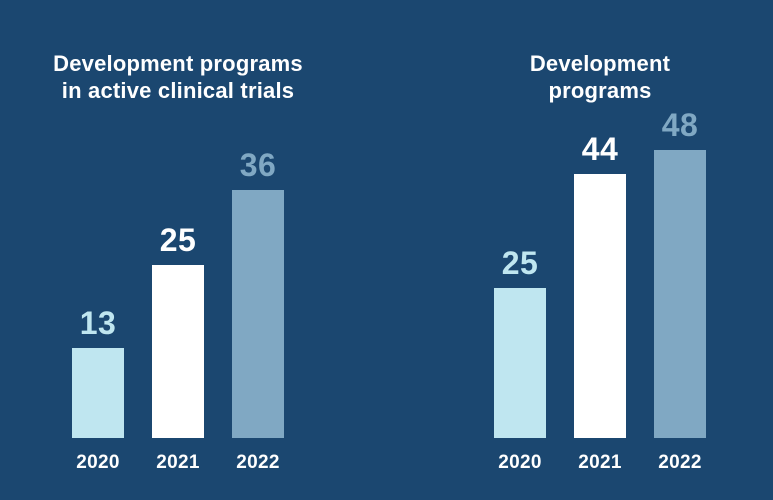 Image resolution: width=773 pixels, height=500 pixels. What do you see at coordinates (98, 323) in the screenshot?
I see `bar-value-label: 13` at bounding box center [98, 323].